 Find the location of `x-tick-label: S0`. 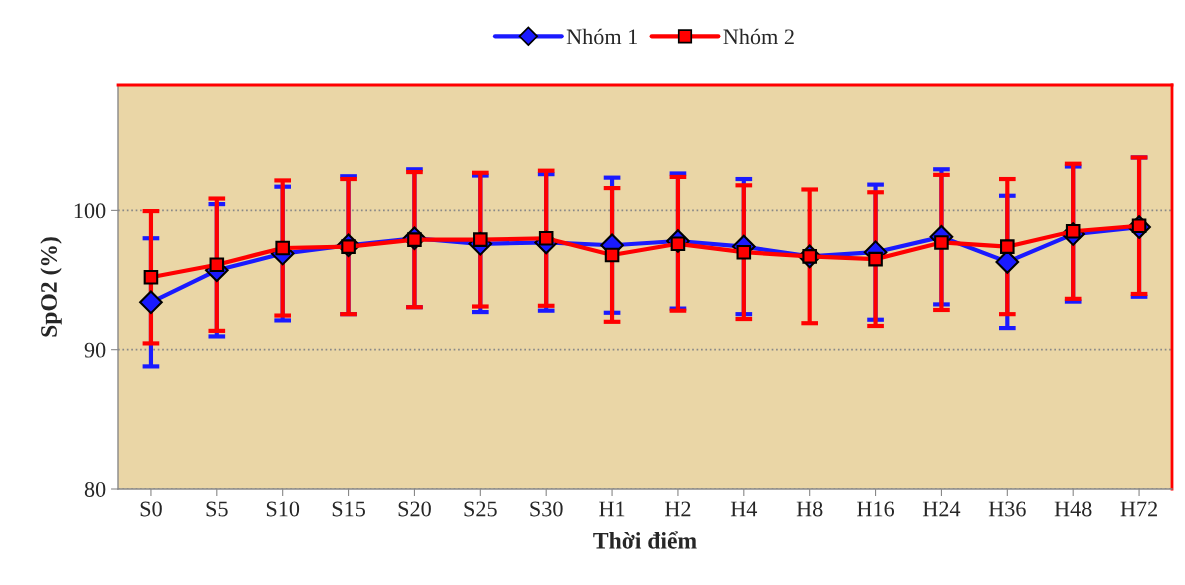

x-tick-label: S0 is located at coordinates (151, 509).